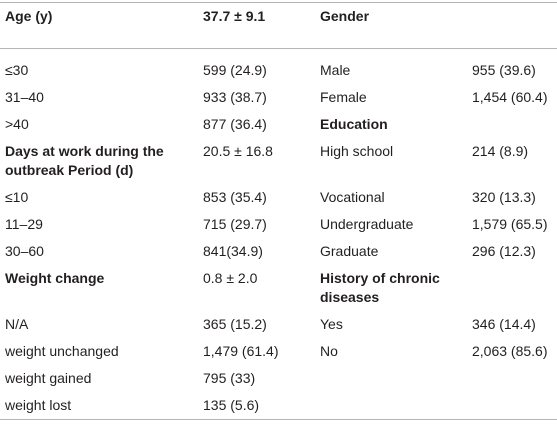  I want to click on table-cell: 841(34.9), so click(233, 251).